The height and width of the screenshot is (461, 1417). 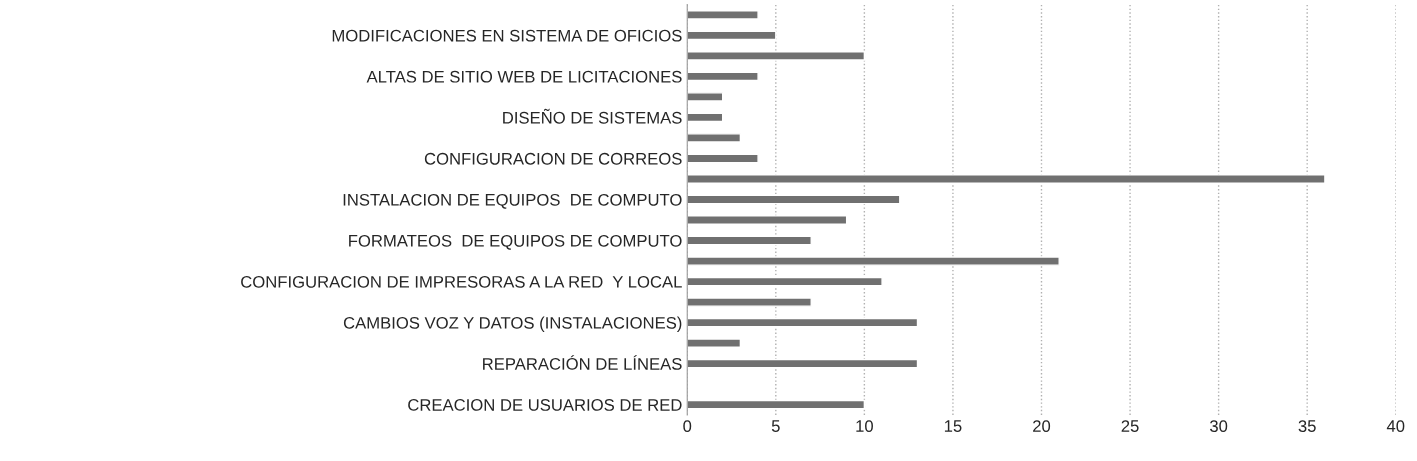 I want to click on x-tick-label: 30, so click(x=1218, y=426).